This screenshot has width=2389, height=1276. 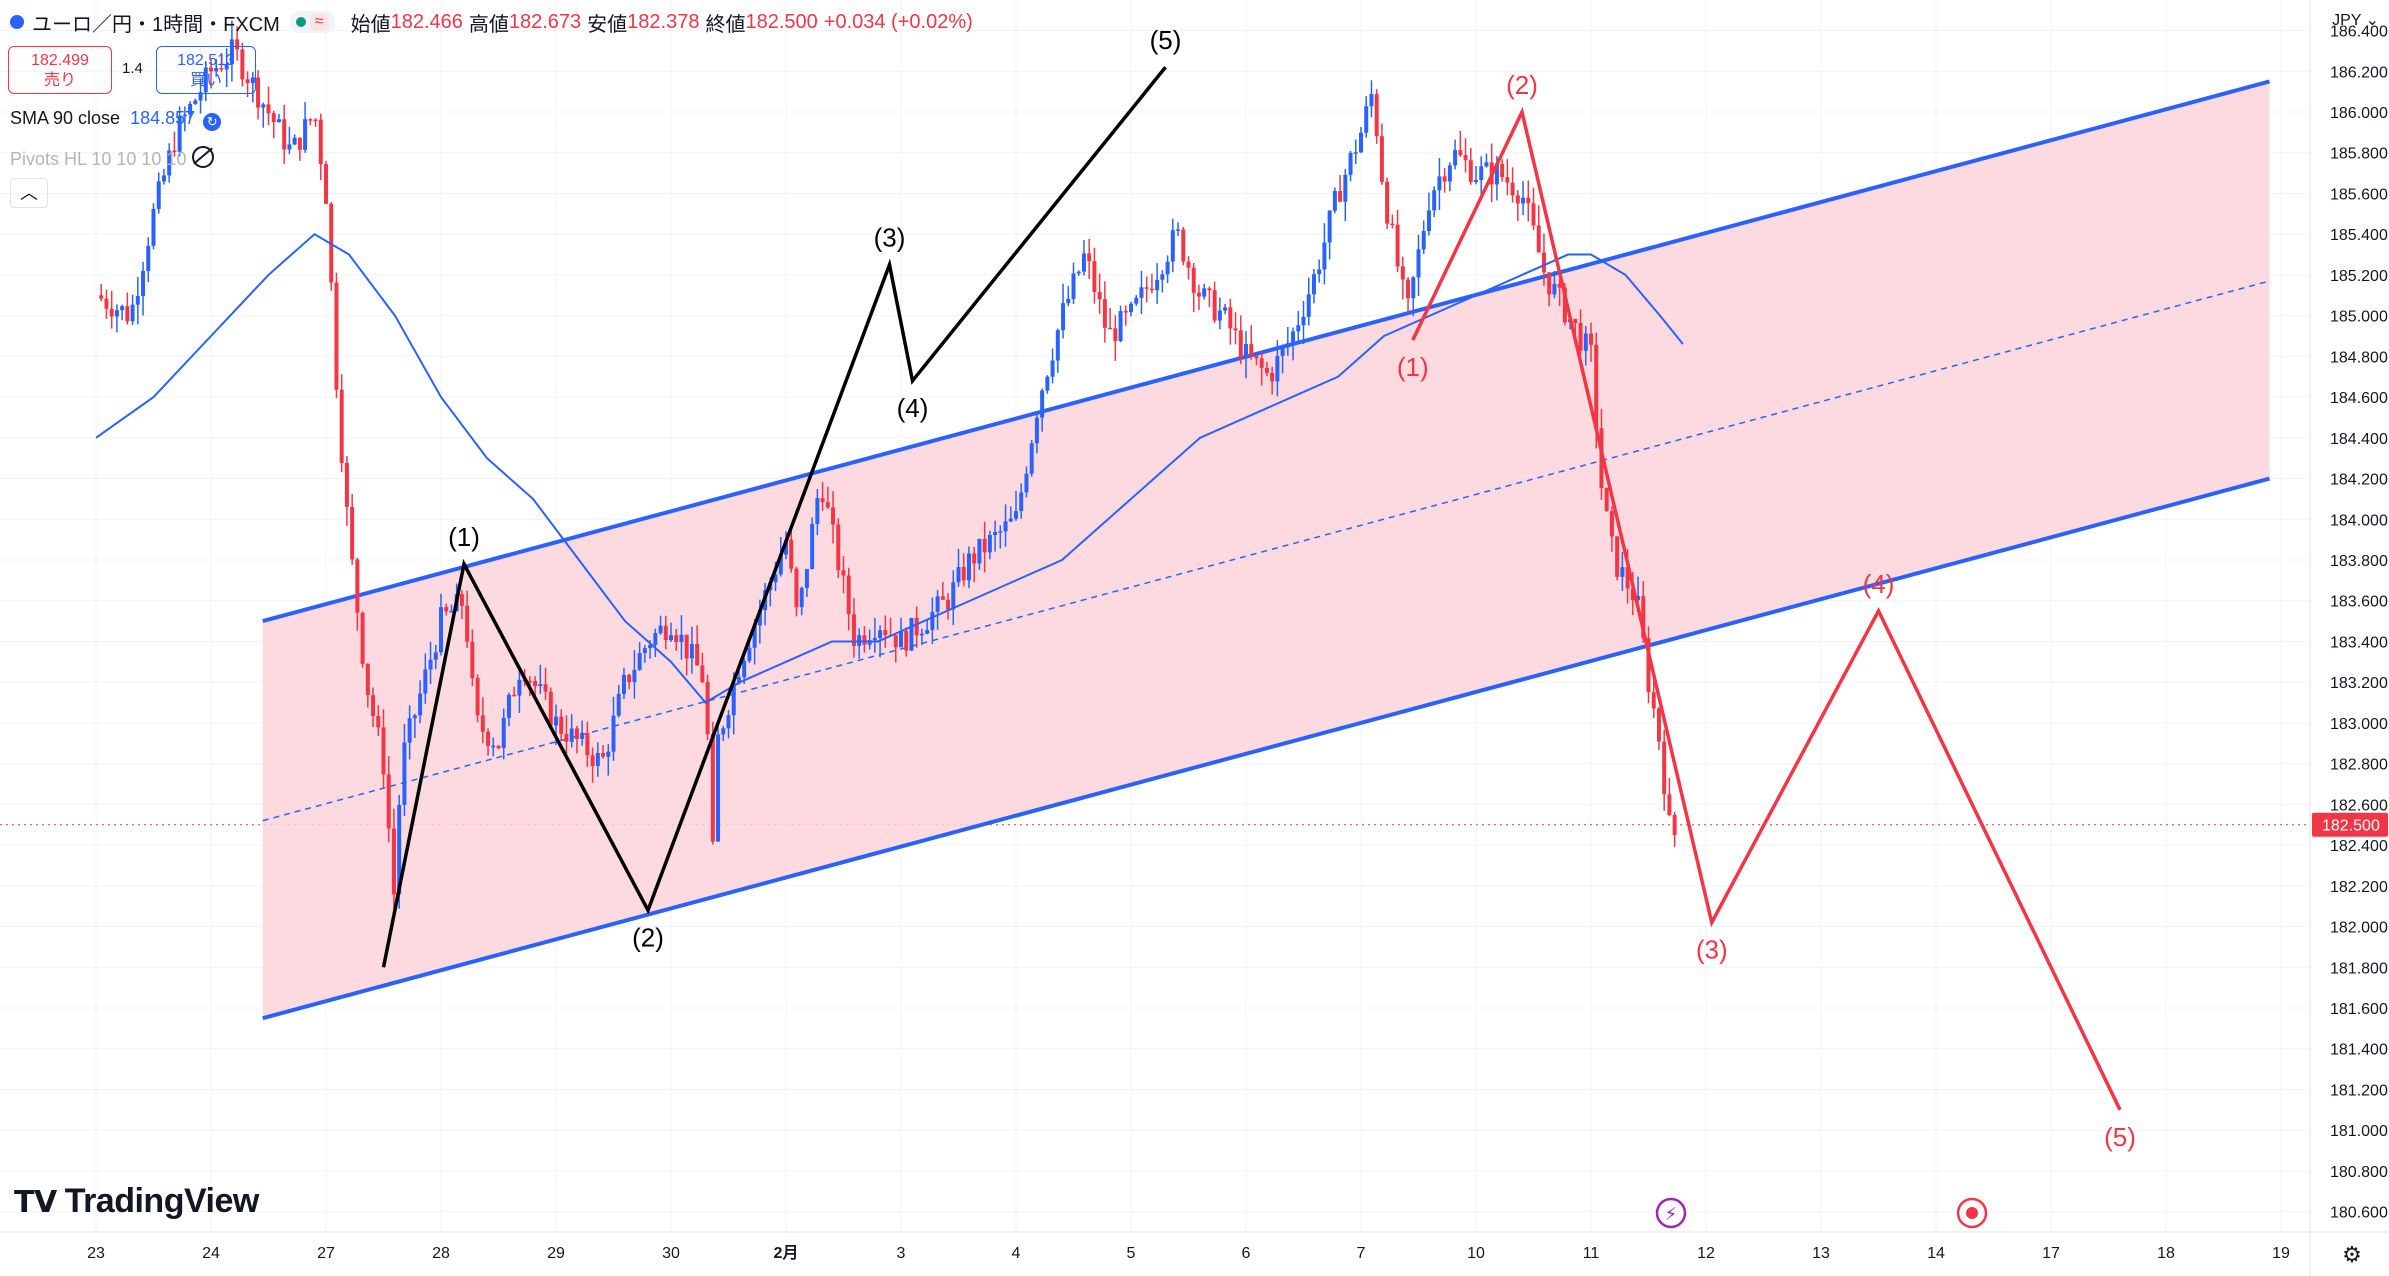 I want to click on chart-markers: ⚡⚙, so click(x=2008, y=1232).